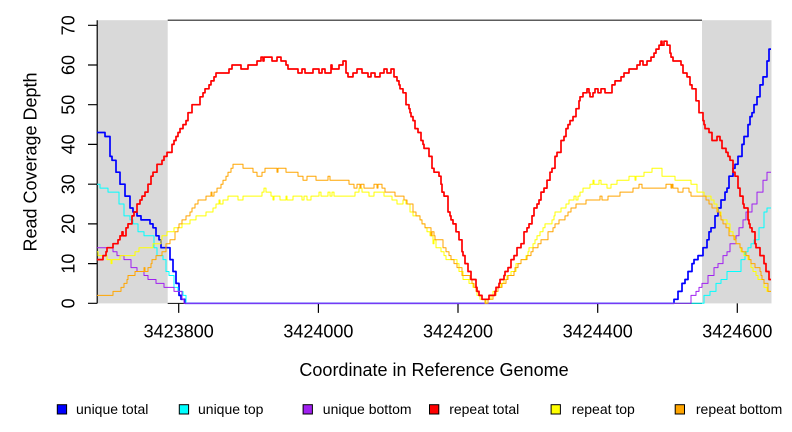 Image resolution: width=792 pixels, height=432 pixels. I want to click on svg-text: 3423800, so click(179, 332).